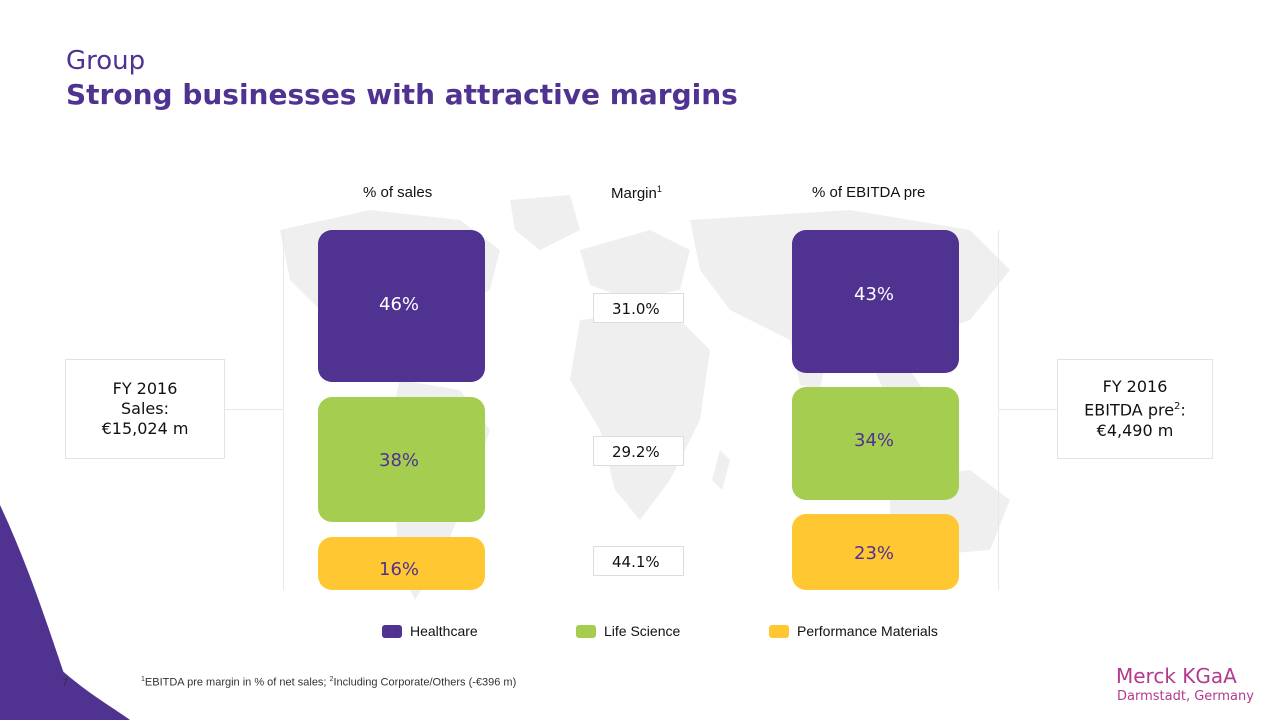 Image resolution: width=1280 pixels, height=720 pixels. I want to click on ebitda-info-label: EBITDA pre2:, so click(1135, 408).